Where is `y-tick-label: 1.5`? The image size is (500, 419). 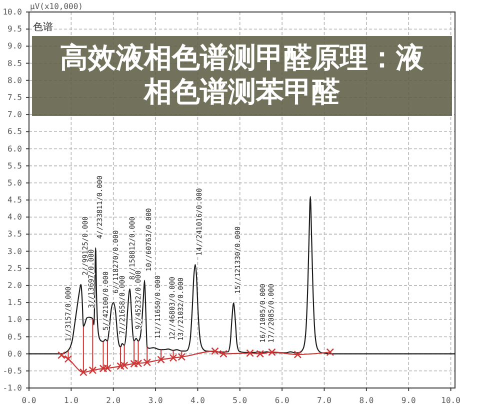 y-tick-label: 1.5 is located at coordinates (15, 303).